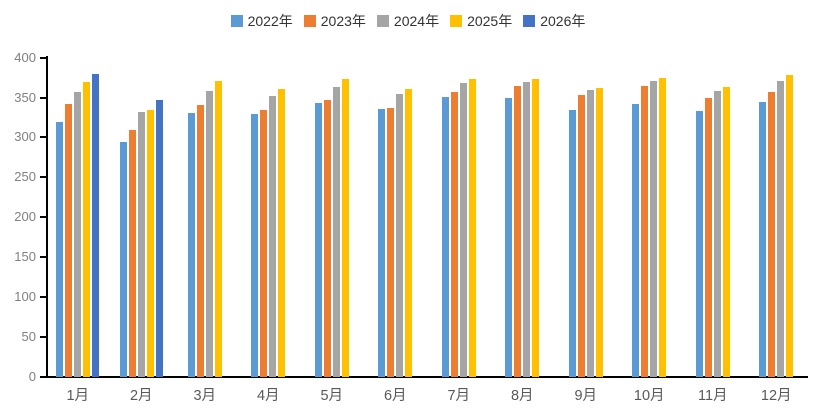 This screenshot has height=415, width=816. What do you see at coordinates (78, 396) in the screenshot?
I see `x-axis-label-1月: 1月` at bounding box center [78, 396].